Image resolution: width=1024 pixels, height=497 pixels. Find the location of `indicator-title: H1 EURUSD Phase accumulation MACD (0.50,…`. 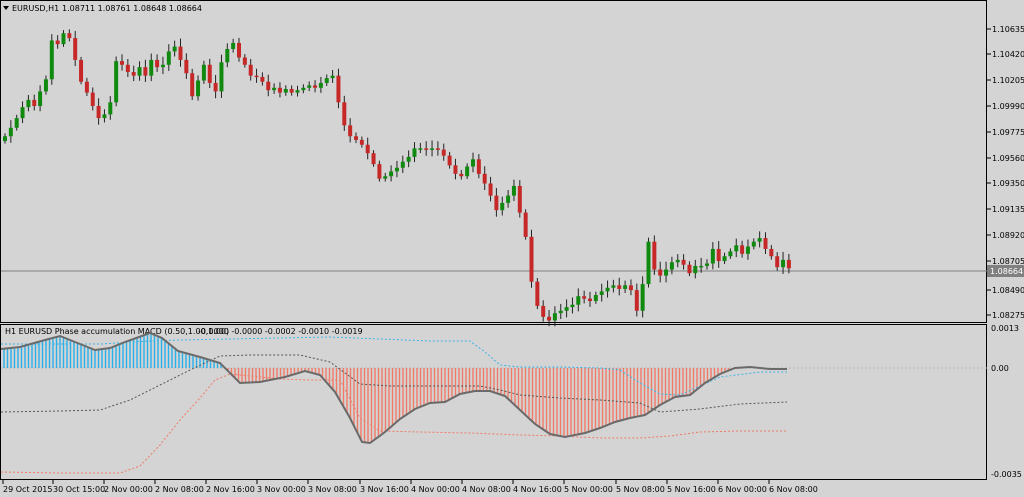

indicator-title: H1 EURUSD Phase accumulation MACD (0.50,… is located at coordinates (117, 331).